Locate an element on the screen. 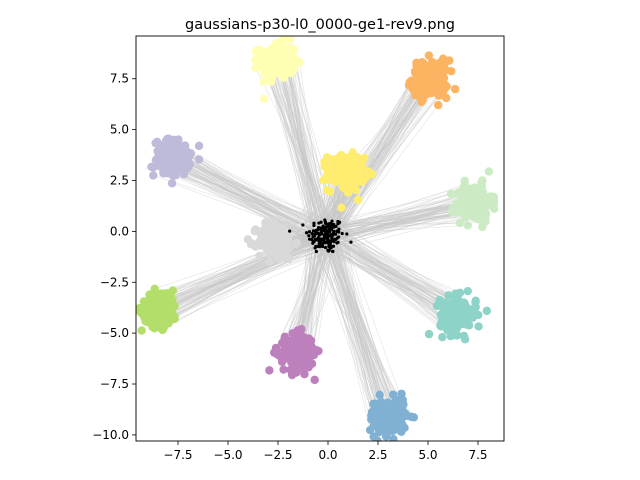 This screenshot has width=640, height=480. y-tick-label: 2.5 is located at coordinates (119, 180).